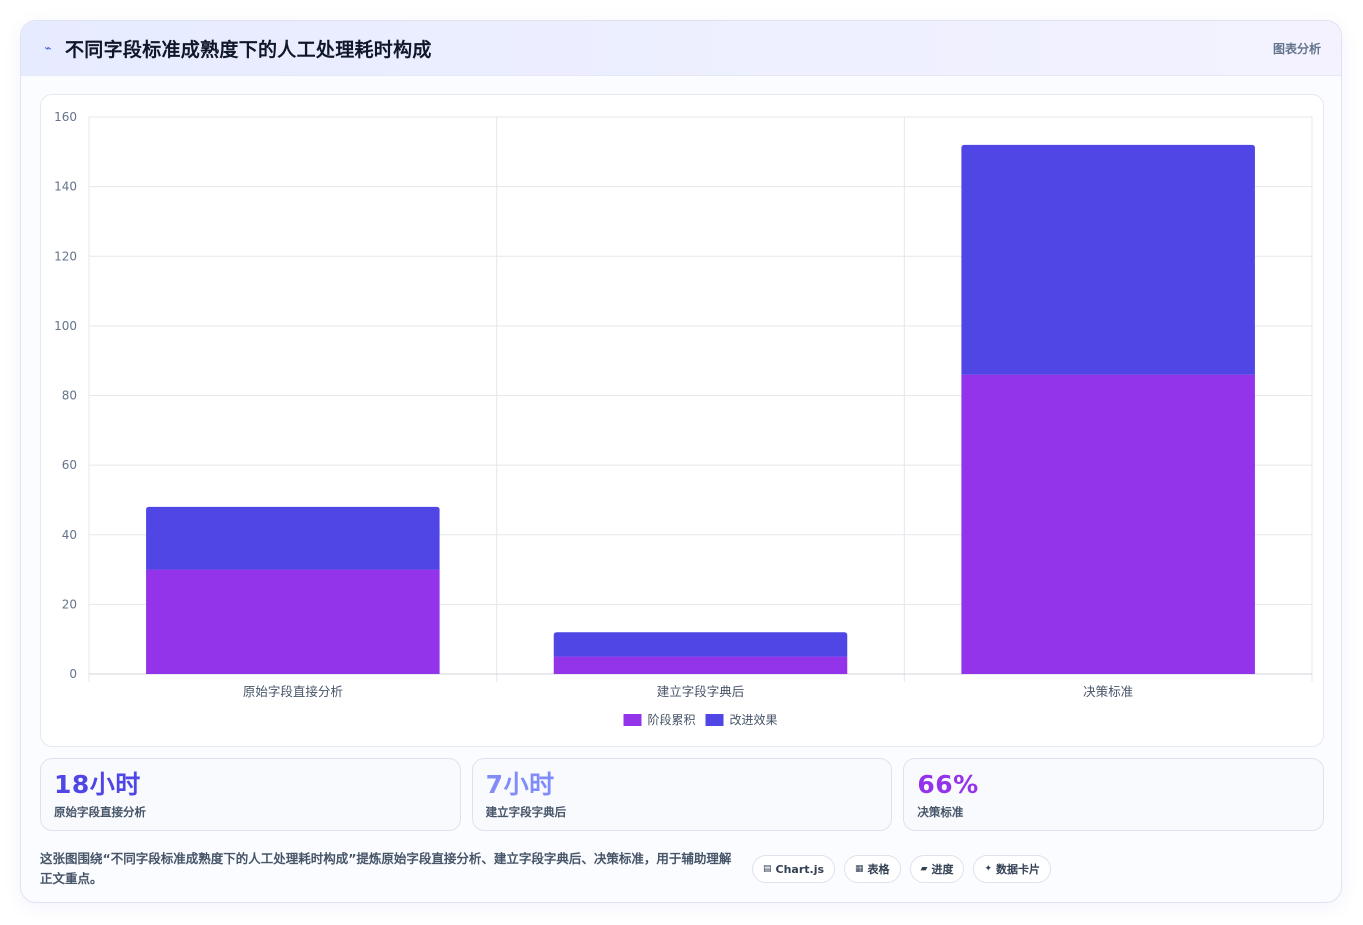  I want to click on stat-card: 7小时 建立字段字典后, so click(682, 794).